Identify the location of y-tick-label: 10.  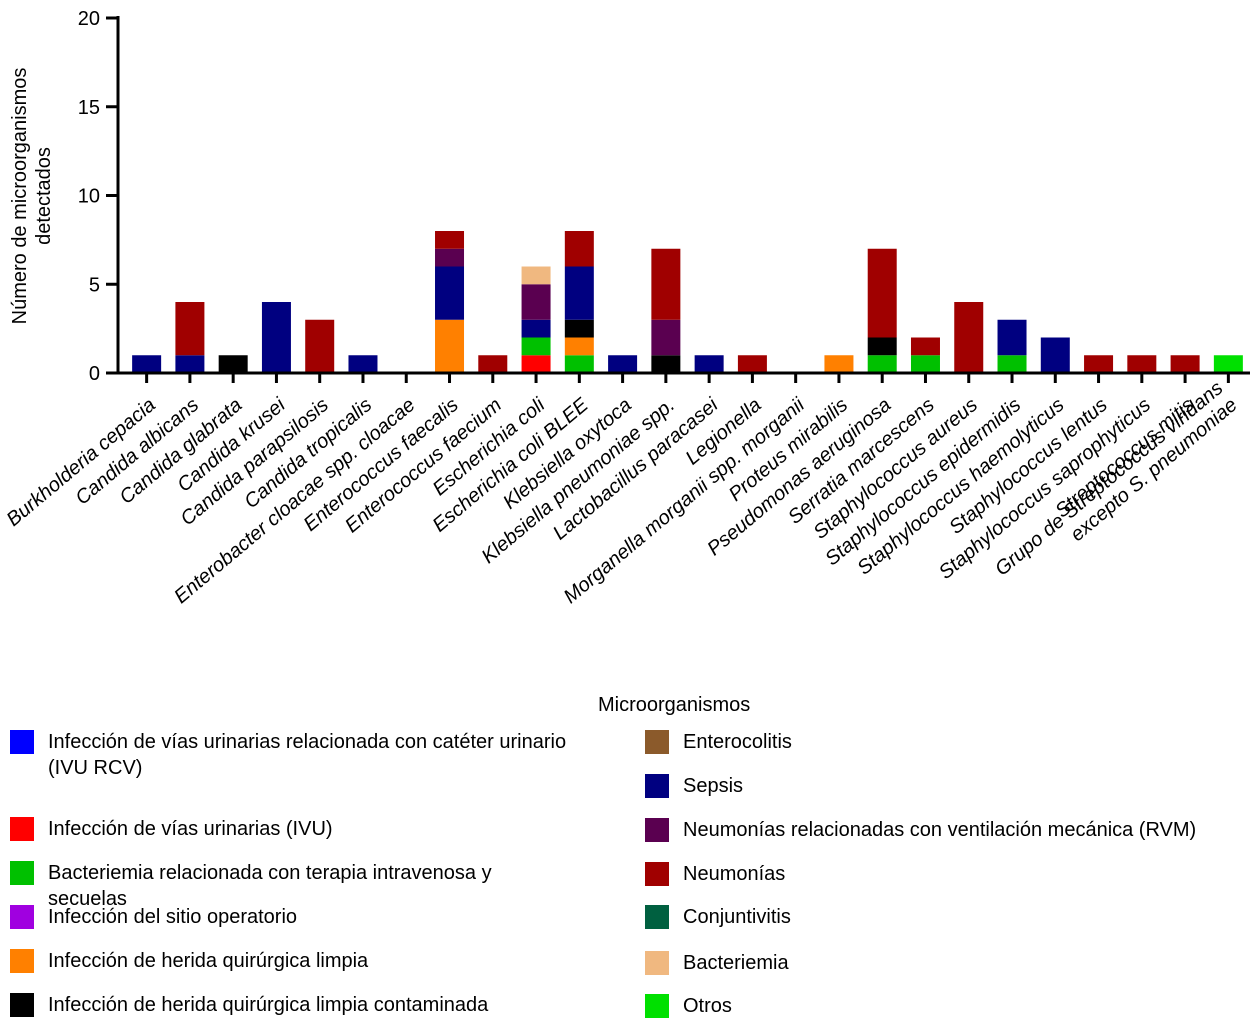
(89, 197).